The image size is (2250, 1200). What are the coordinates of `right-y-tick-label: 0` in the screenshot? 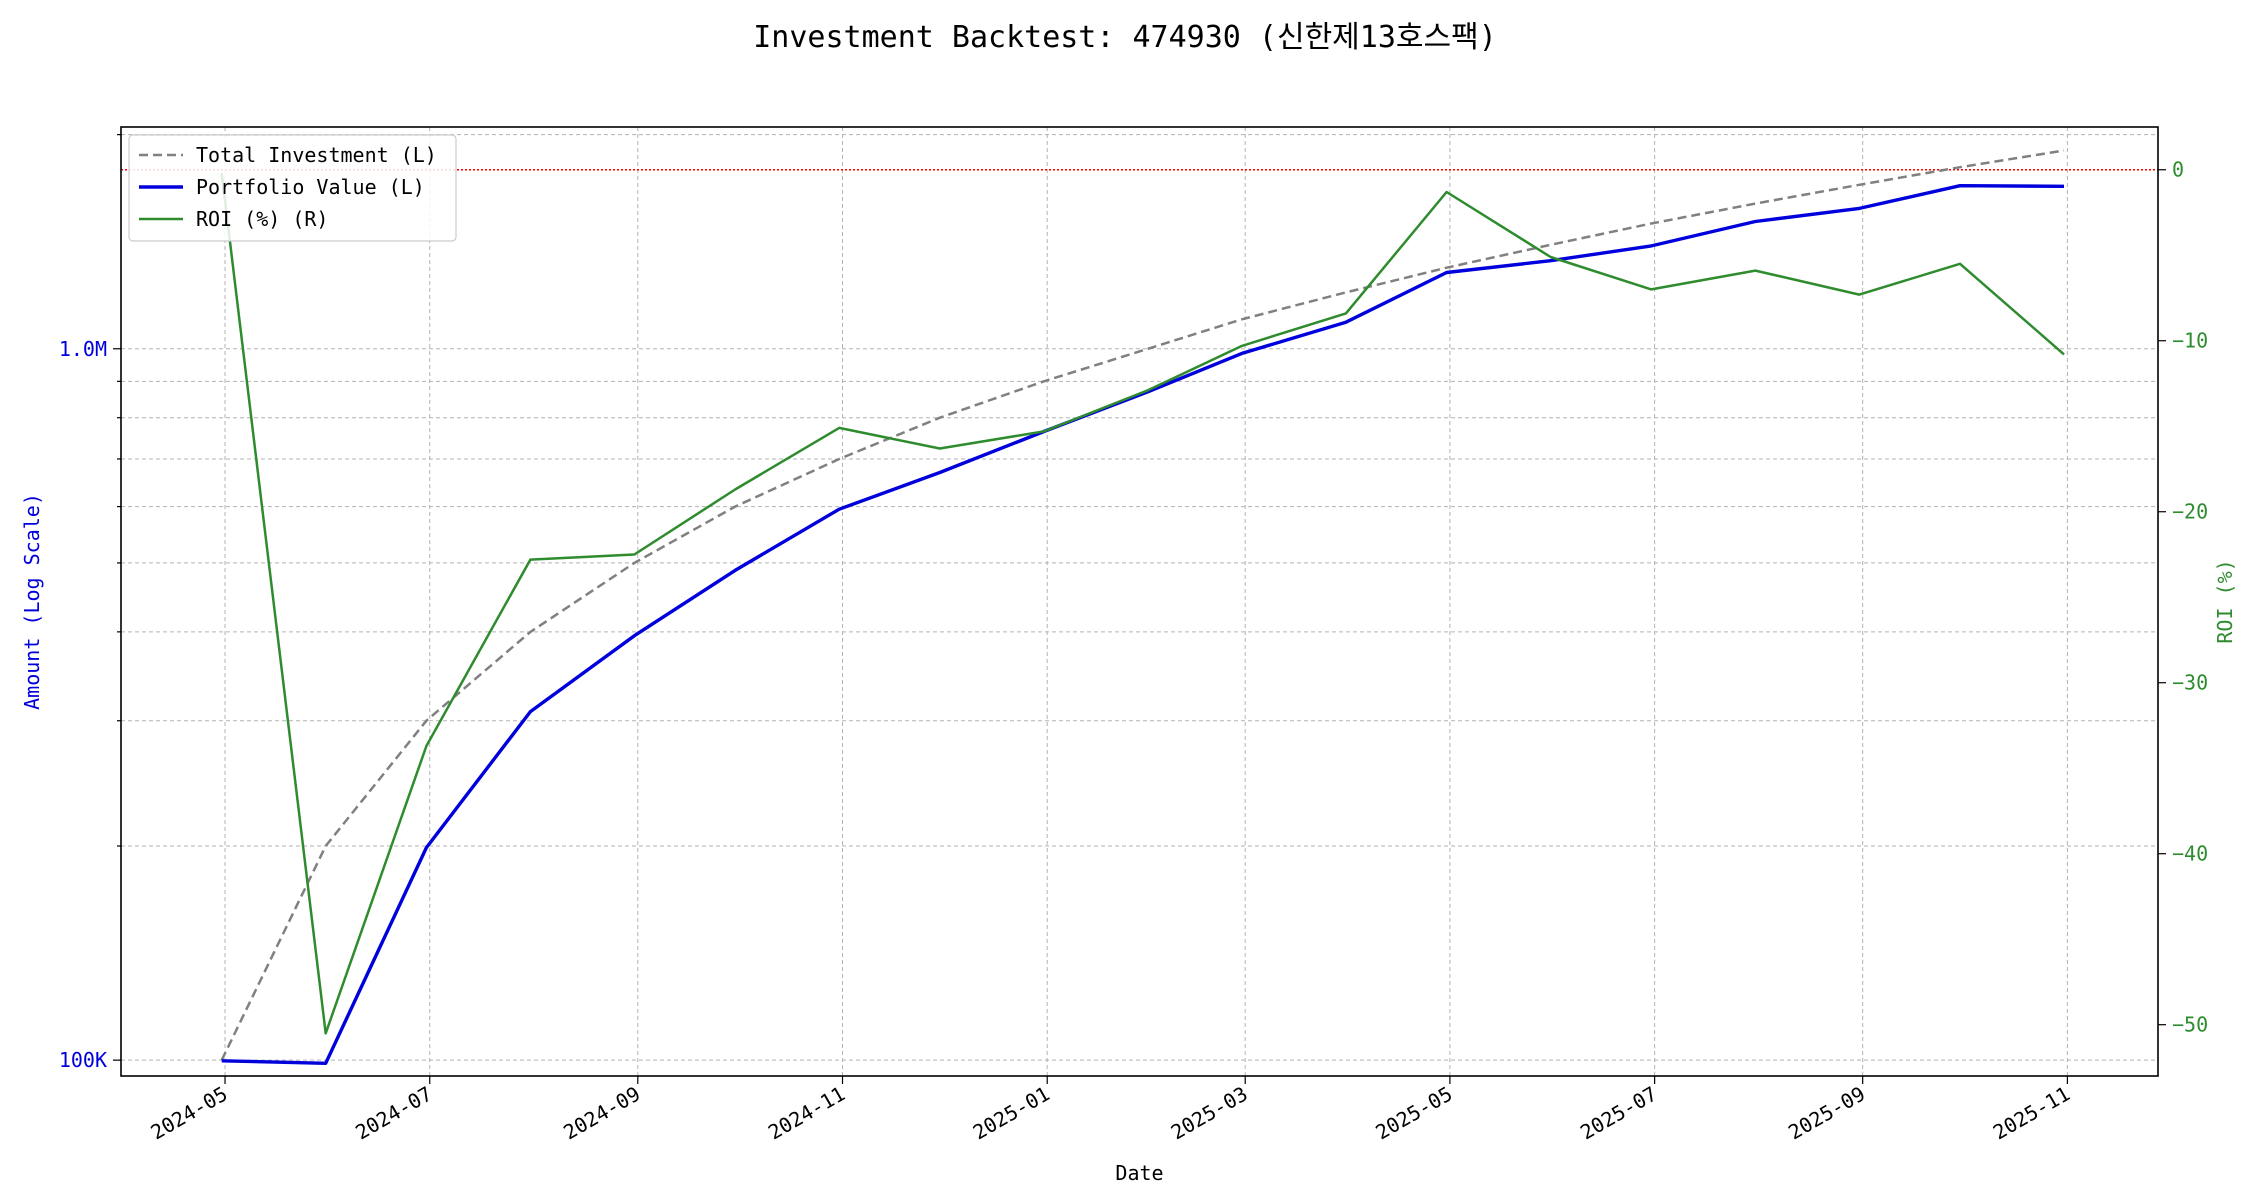 It's located at (2178, 170).